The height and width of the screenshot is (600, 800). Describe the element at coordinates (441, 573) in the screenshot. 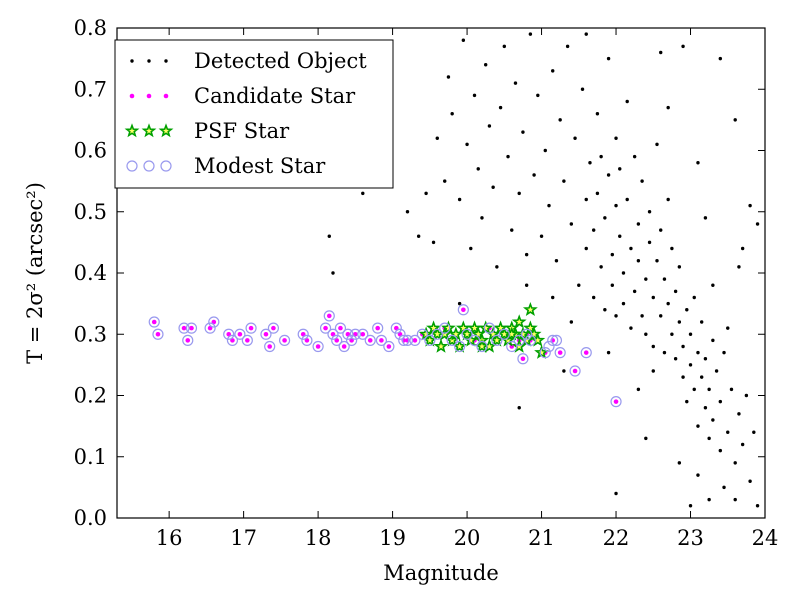

I see `x-axis-label: Magnitude` at that location.